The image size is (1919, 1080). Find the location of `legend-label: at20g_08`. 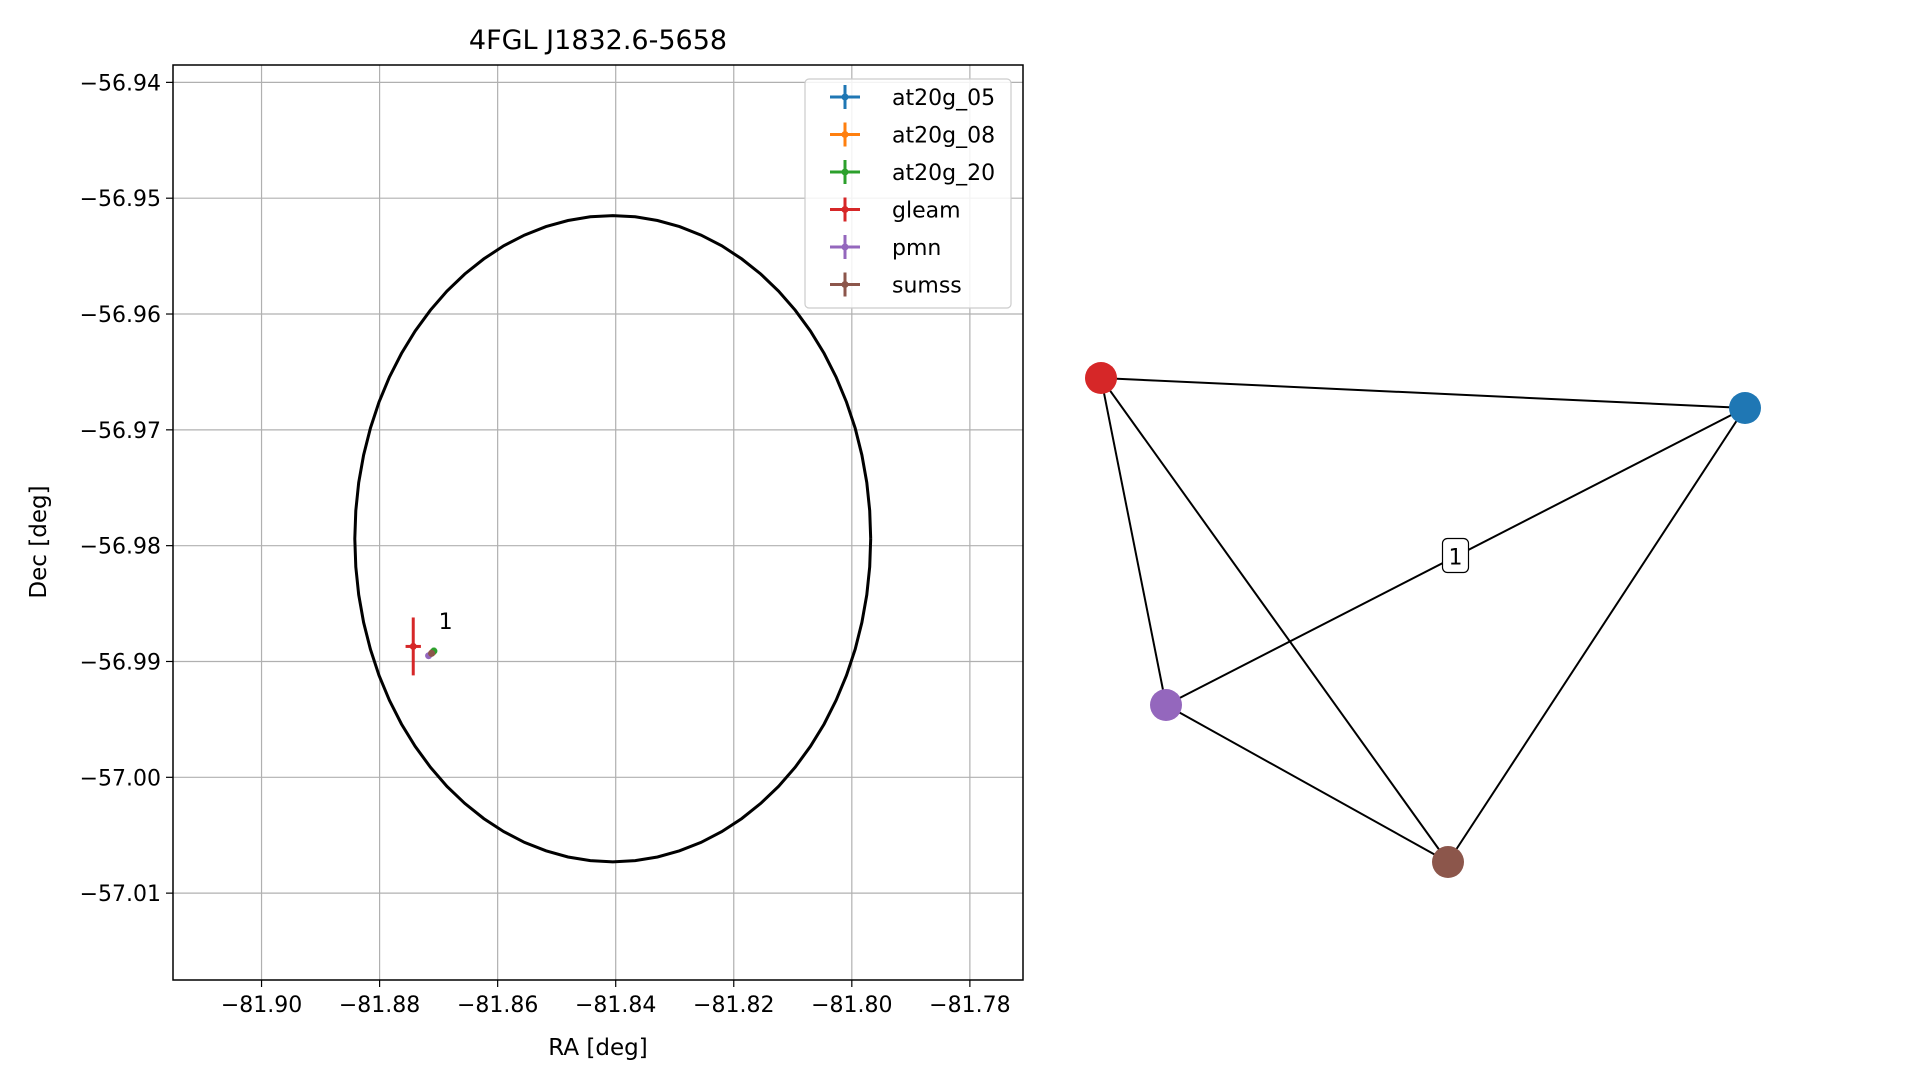

legend-label: at20g_08 is located at coordinates (943, 136).